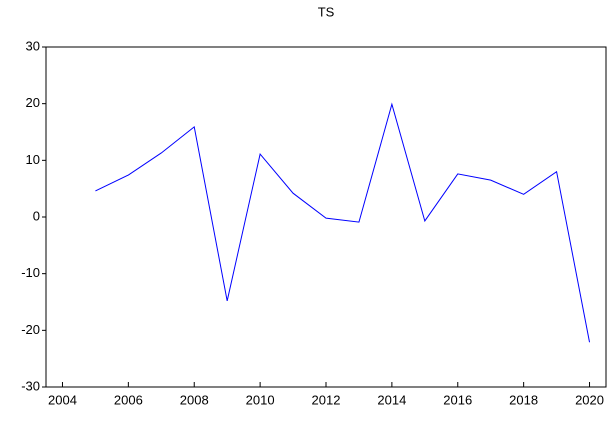  What do you see at coordinates (260, 399) in the screenshot?
I see `x-tick-label: 2010` at bounding box center [260, 399].